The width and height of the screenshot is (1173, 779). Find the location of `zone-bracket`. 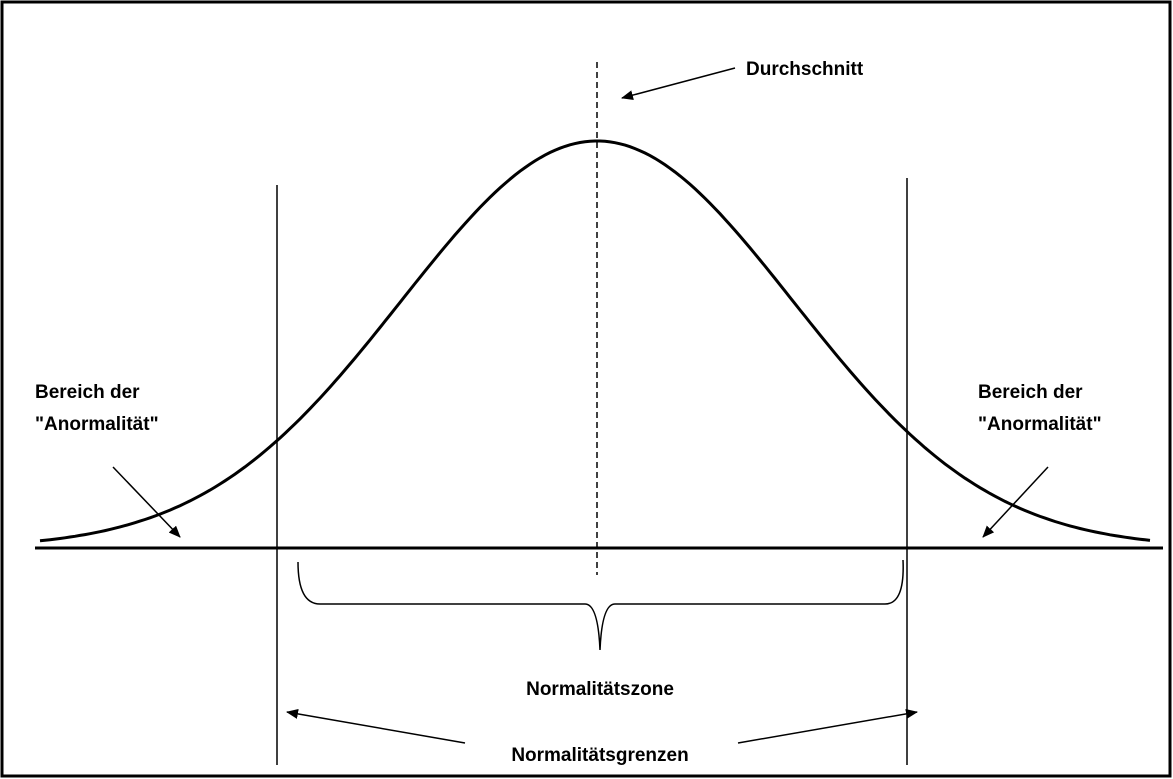

zone-bracket is located at coordinates (600, 605).